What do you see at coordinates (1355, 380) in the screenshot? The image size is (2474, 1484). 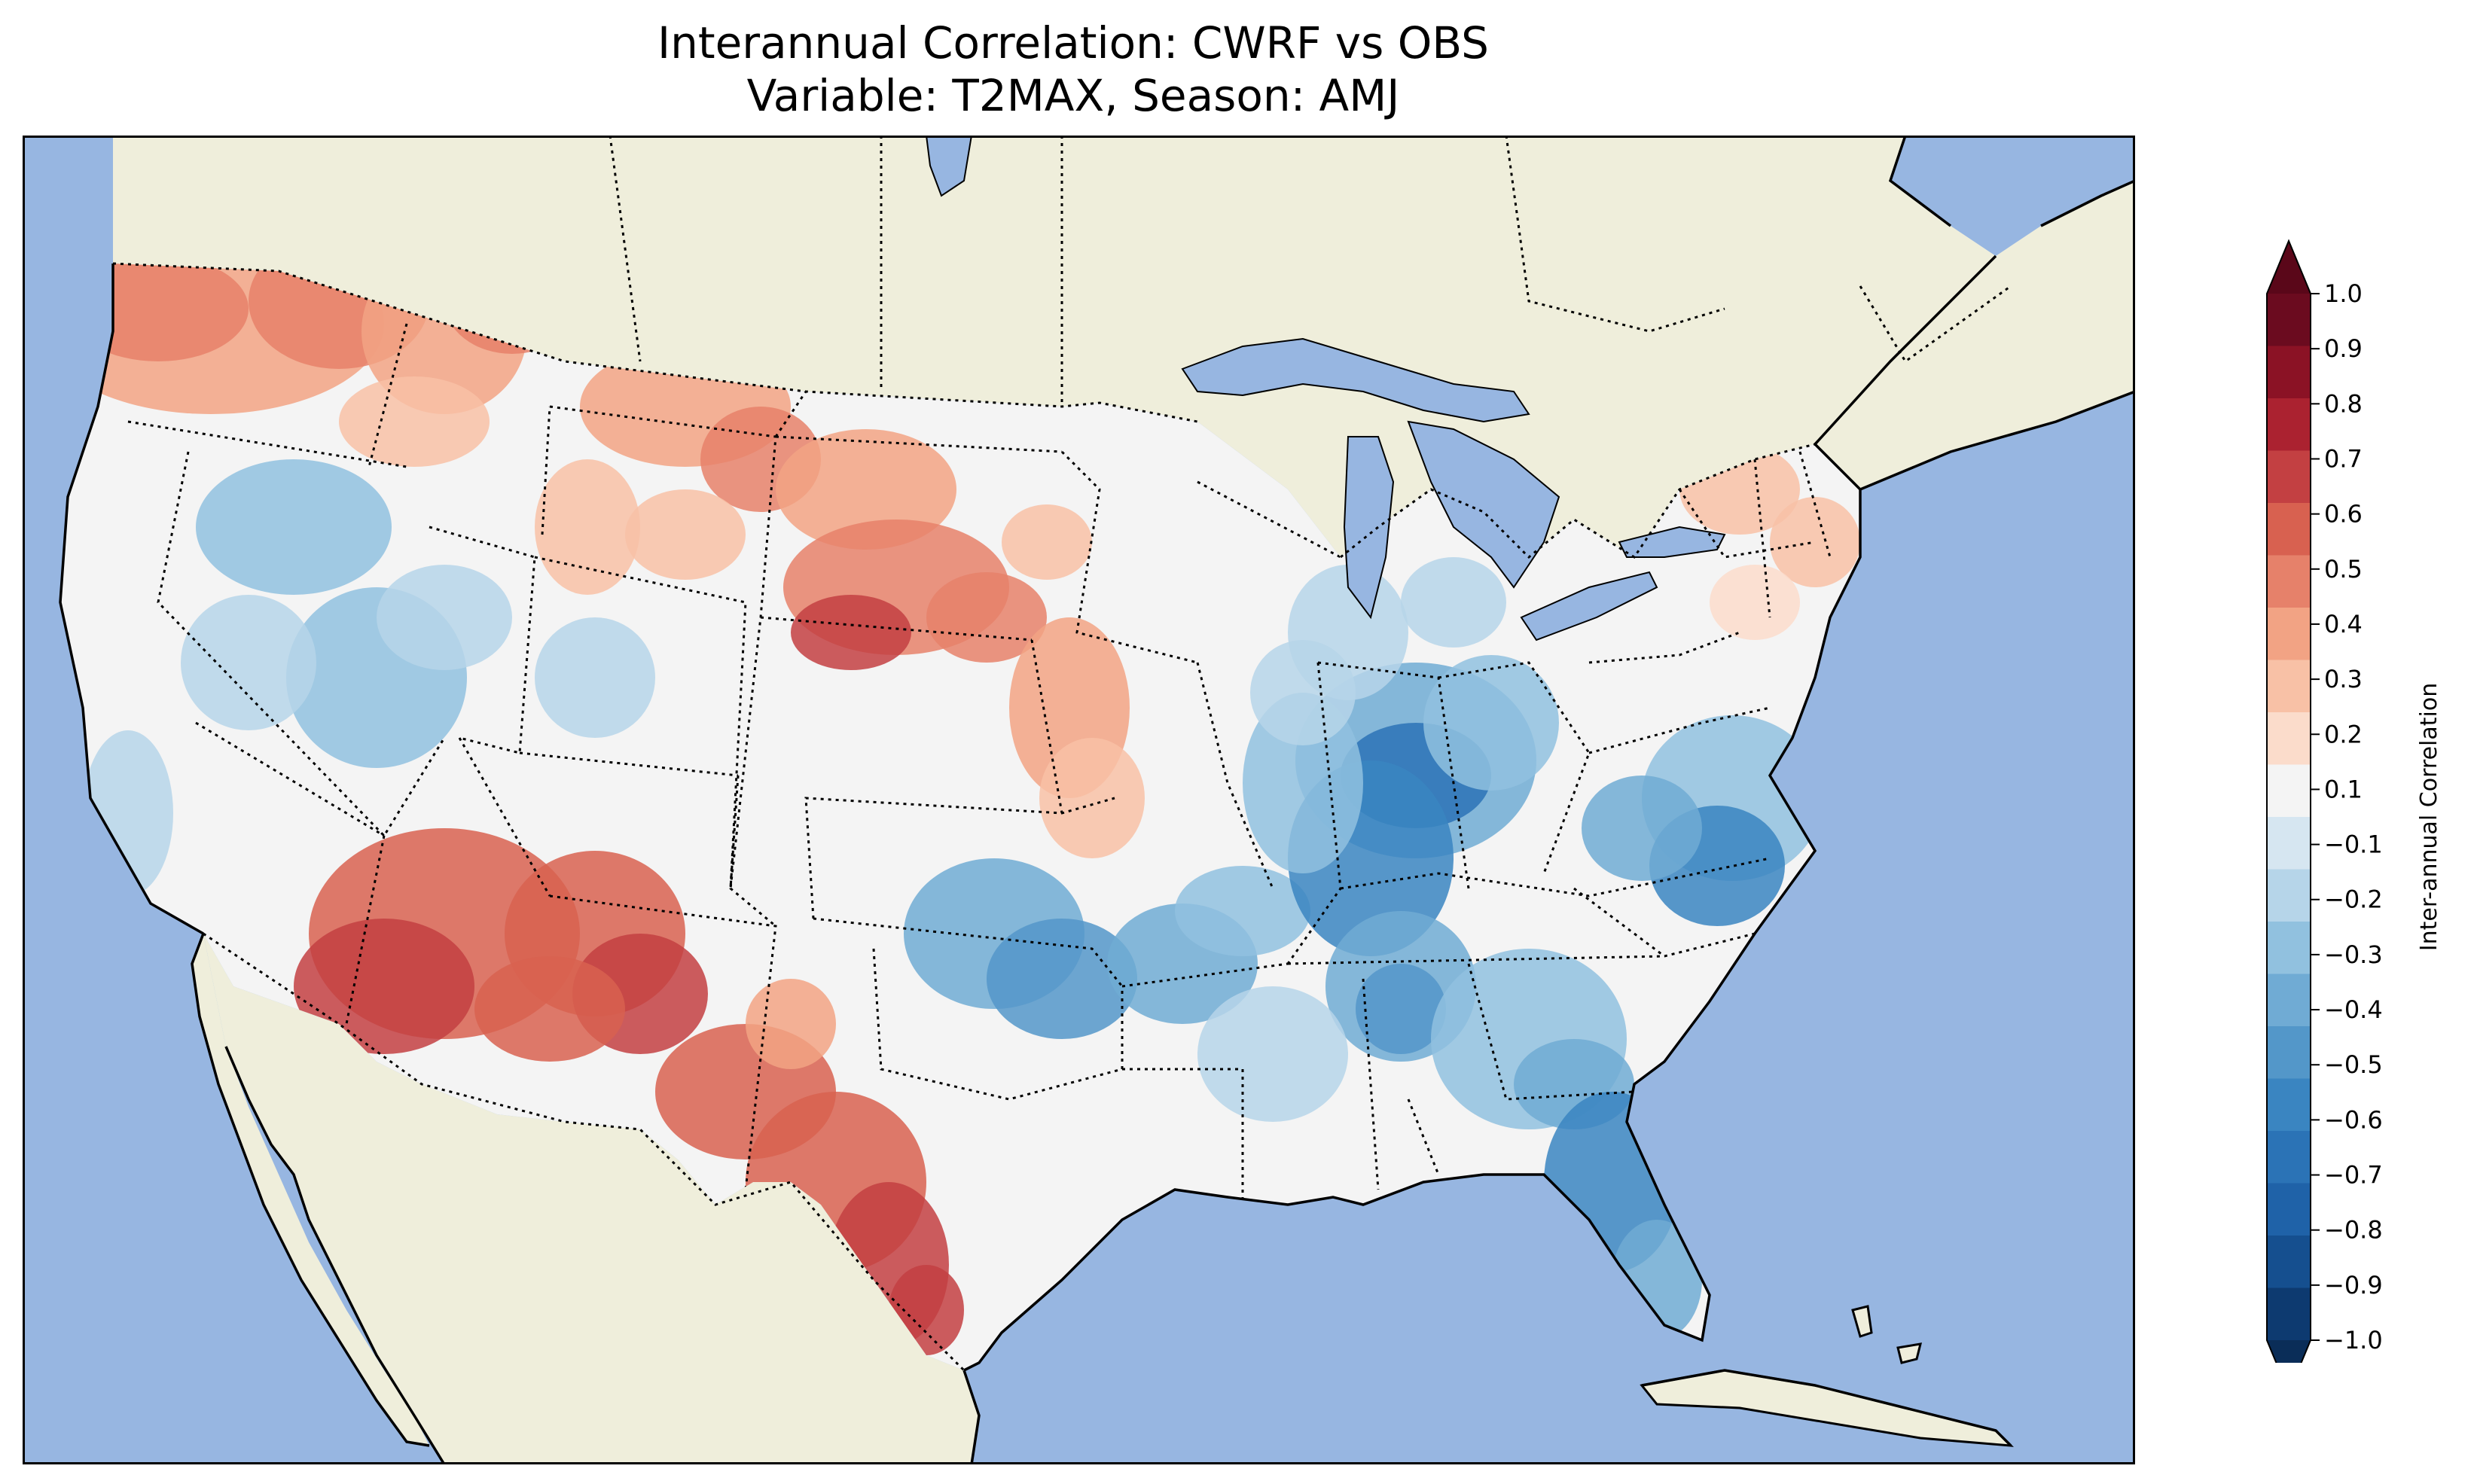 I see `lake-superior` at bounding box center [1355, 380].